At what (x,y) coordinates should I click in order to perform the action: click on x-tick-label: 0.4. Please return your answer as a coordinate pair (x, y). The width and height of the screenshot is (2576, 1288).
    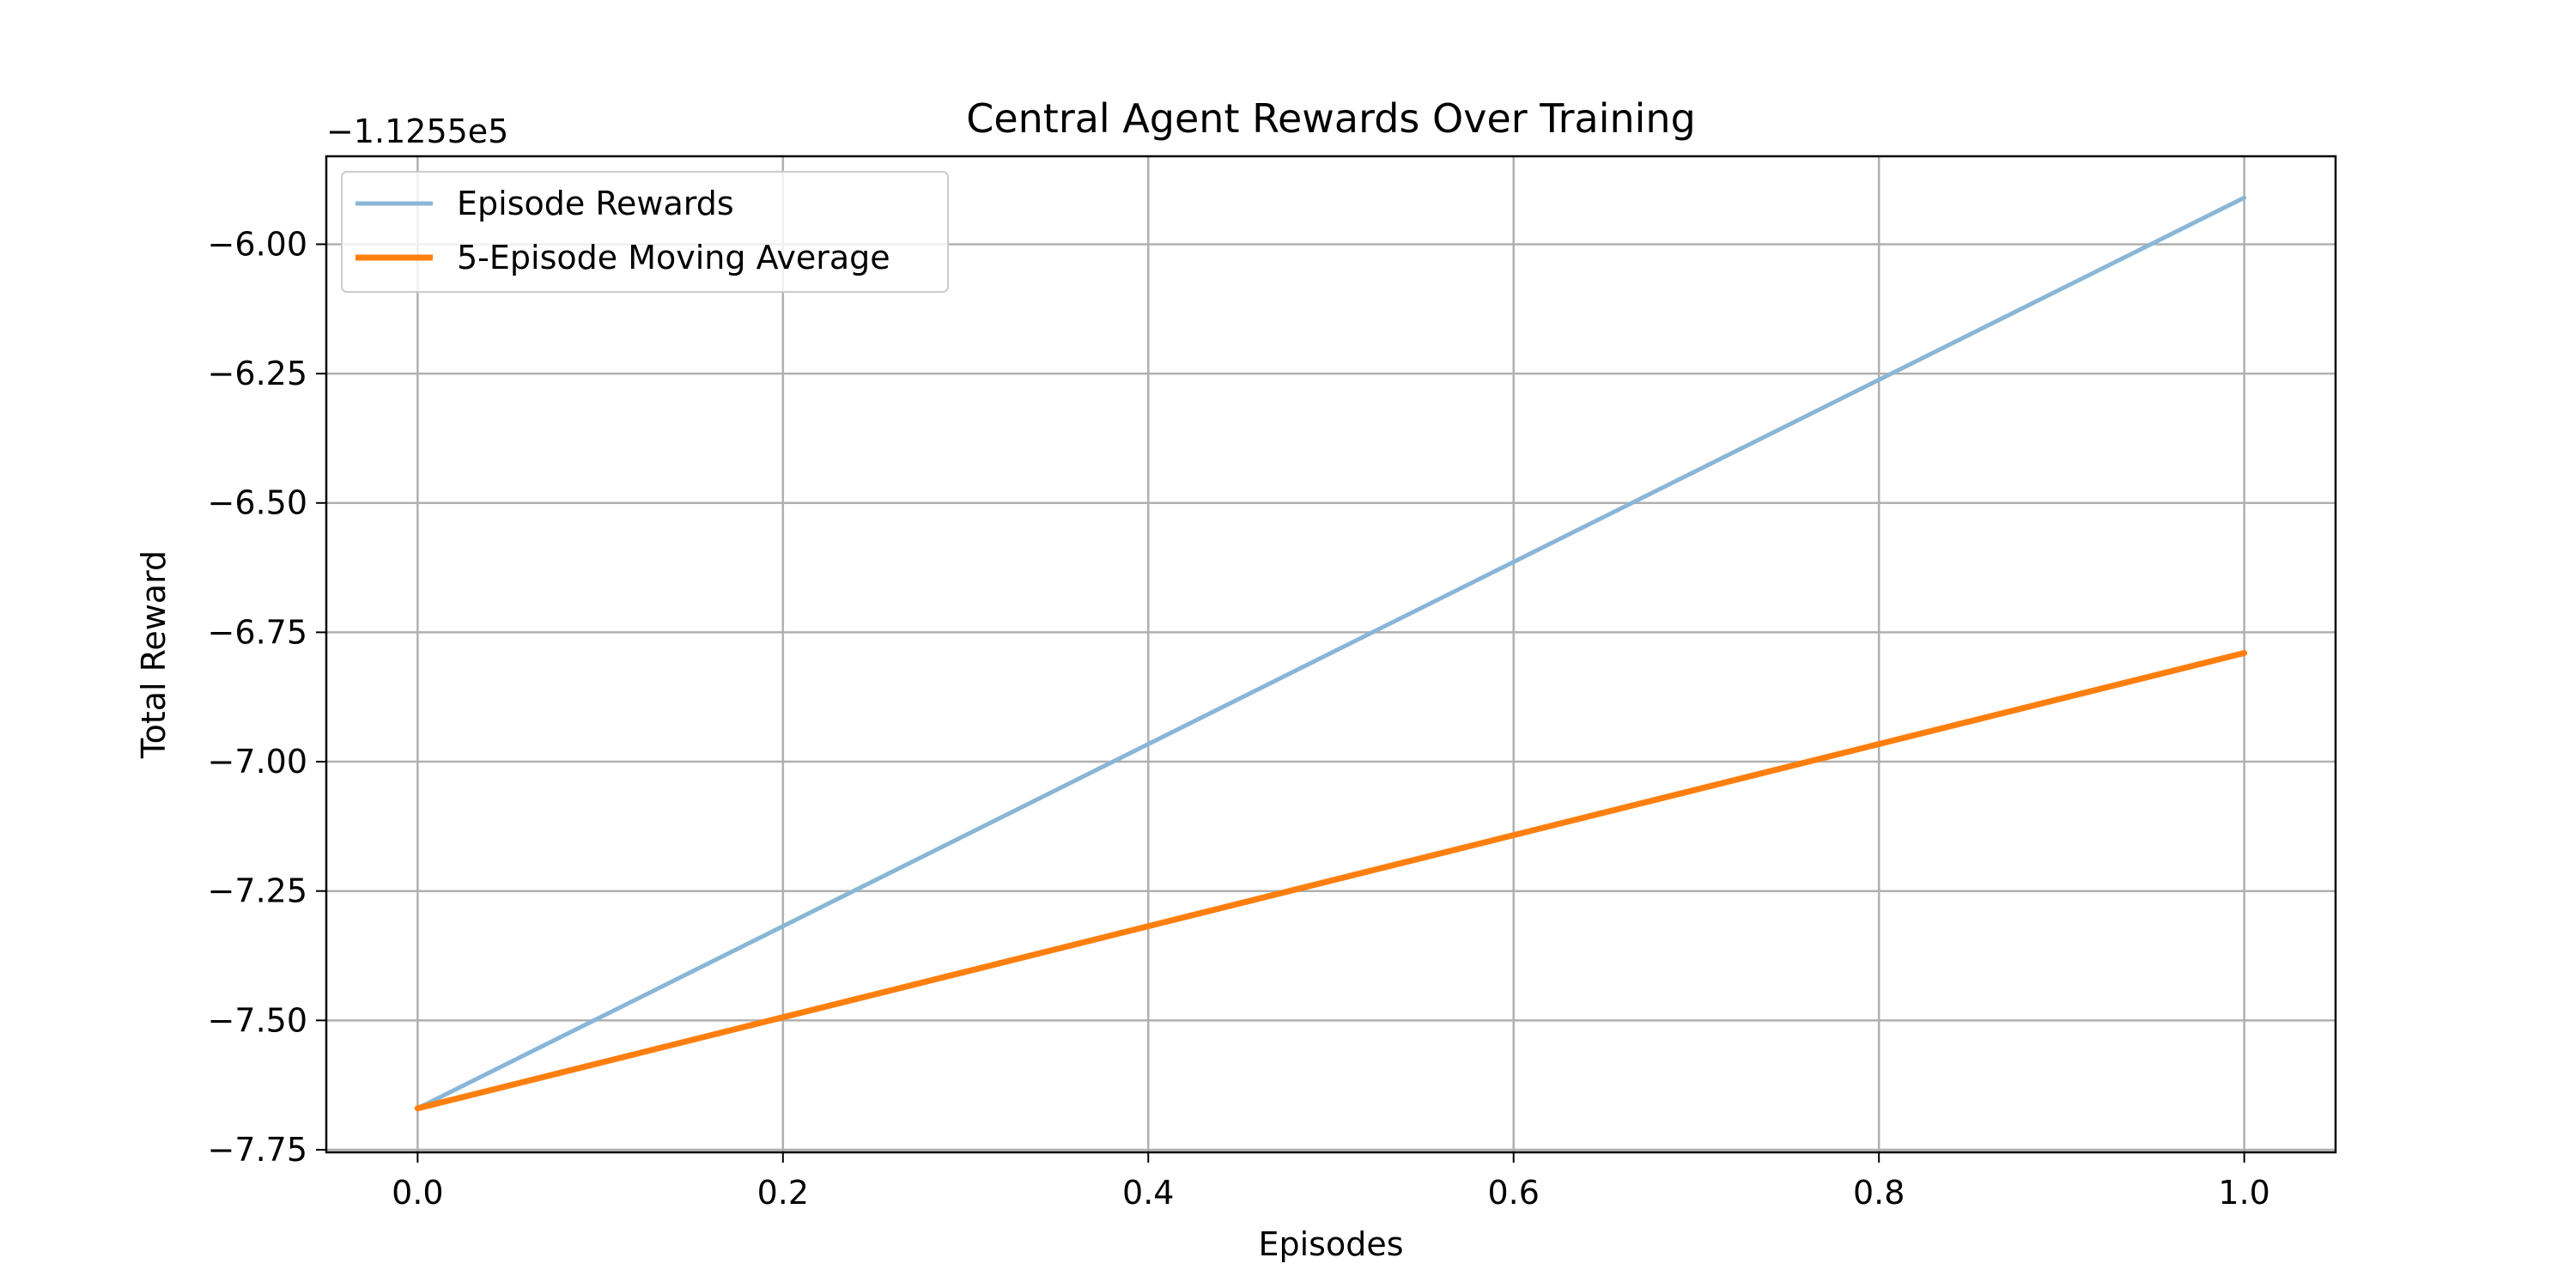
    Looking at the image, I should click on (1148, 1193).